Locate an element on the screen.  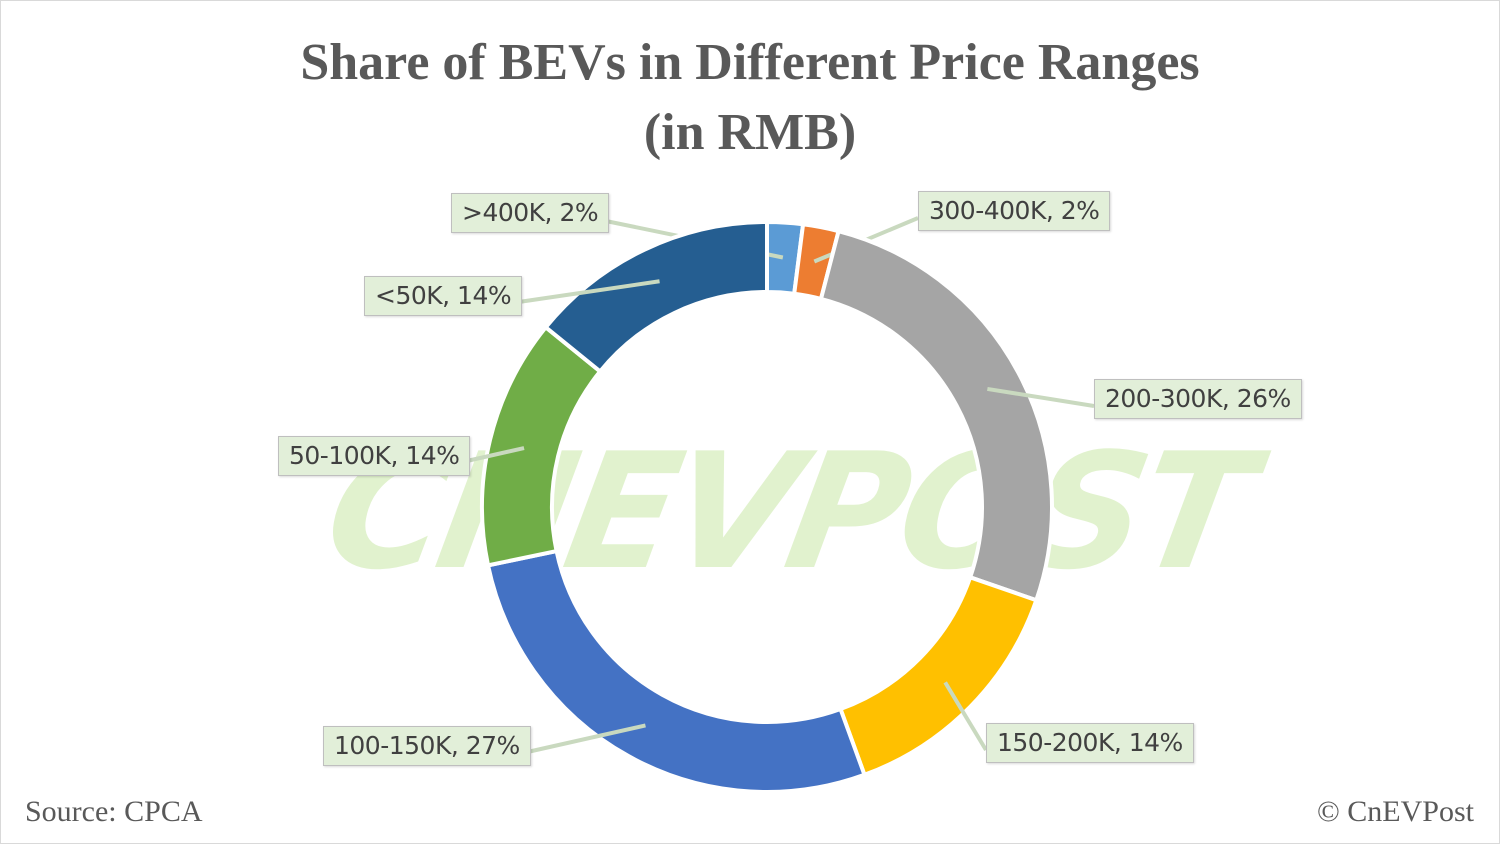
label-150-200k: 150-200K, 14% is located at coordinates (1090, 743).